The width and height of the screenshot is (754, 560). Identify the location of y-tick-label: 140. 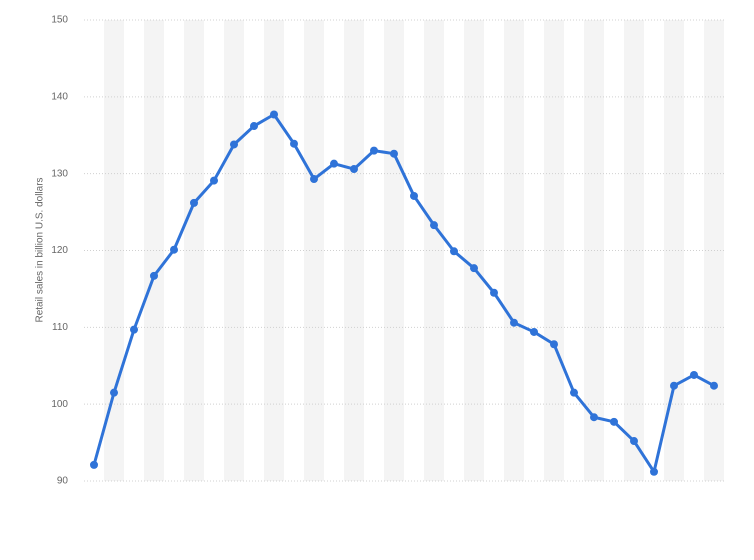
(59, 96).